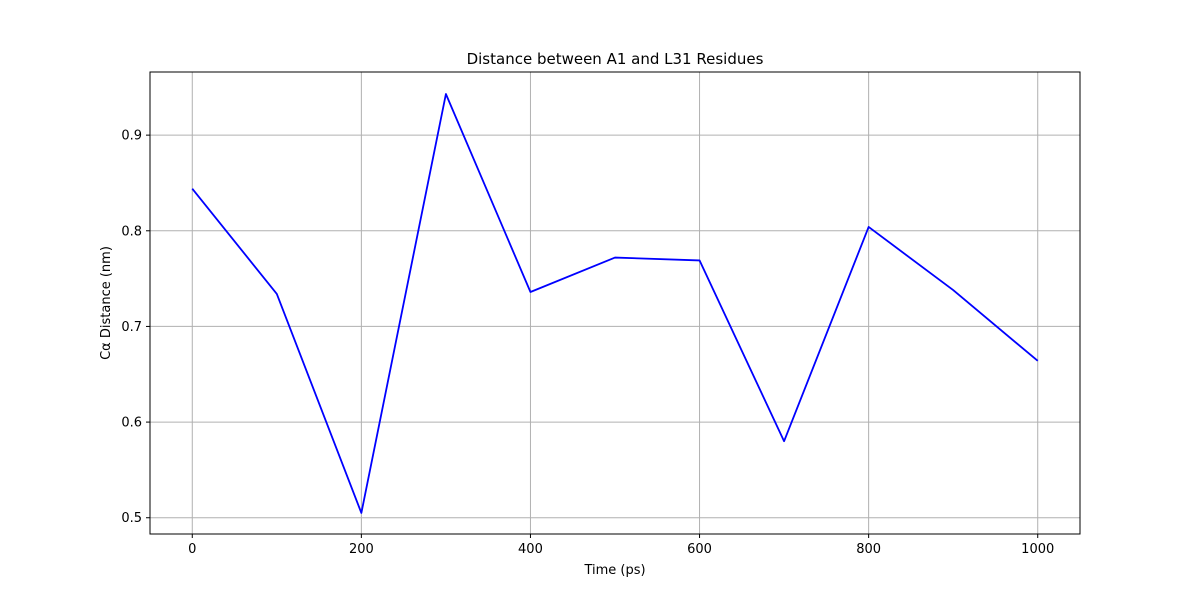  What do you see at coordinates (106, 303) in the screenshot?
I see `y-axis-label: Cα Distance (nm)` at bounding box center [106, 303].